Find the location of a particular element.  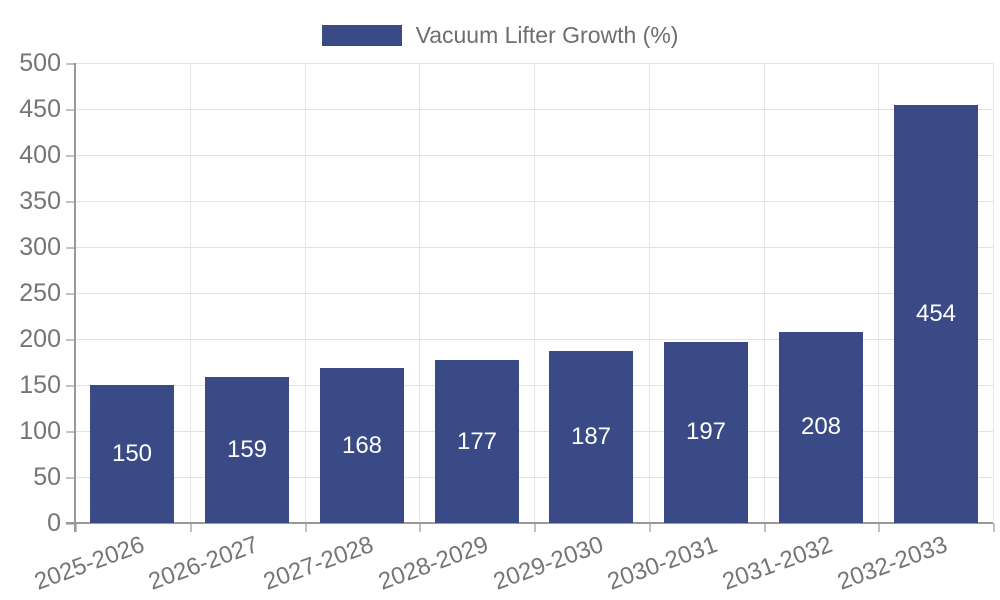

y-axis-label: 50 is located at coordinates (47, 477).